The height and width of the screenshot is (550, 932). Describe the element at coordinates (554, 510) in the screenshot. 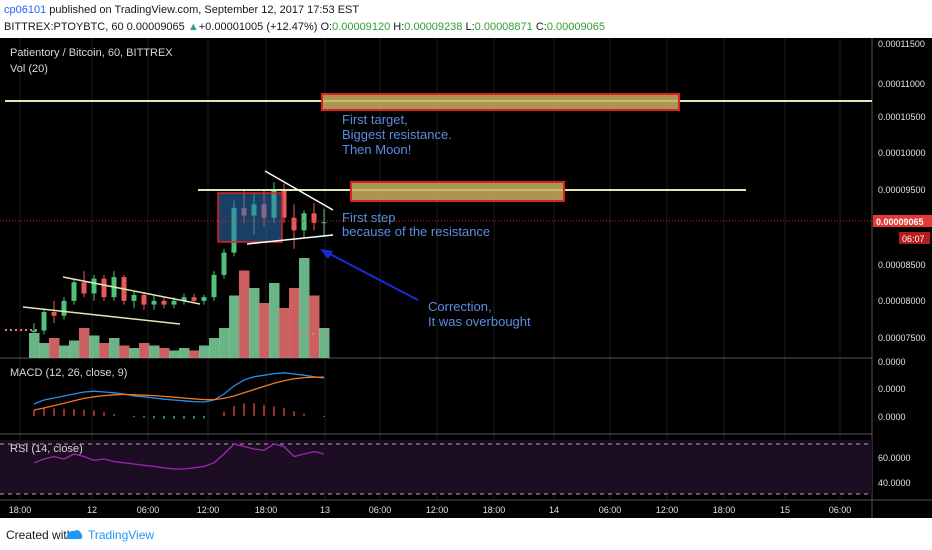

I see `time-tick: 14` at that location.